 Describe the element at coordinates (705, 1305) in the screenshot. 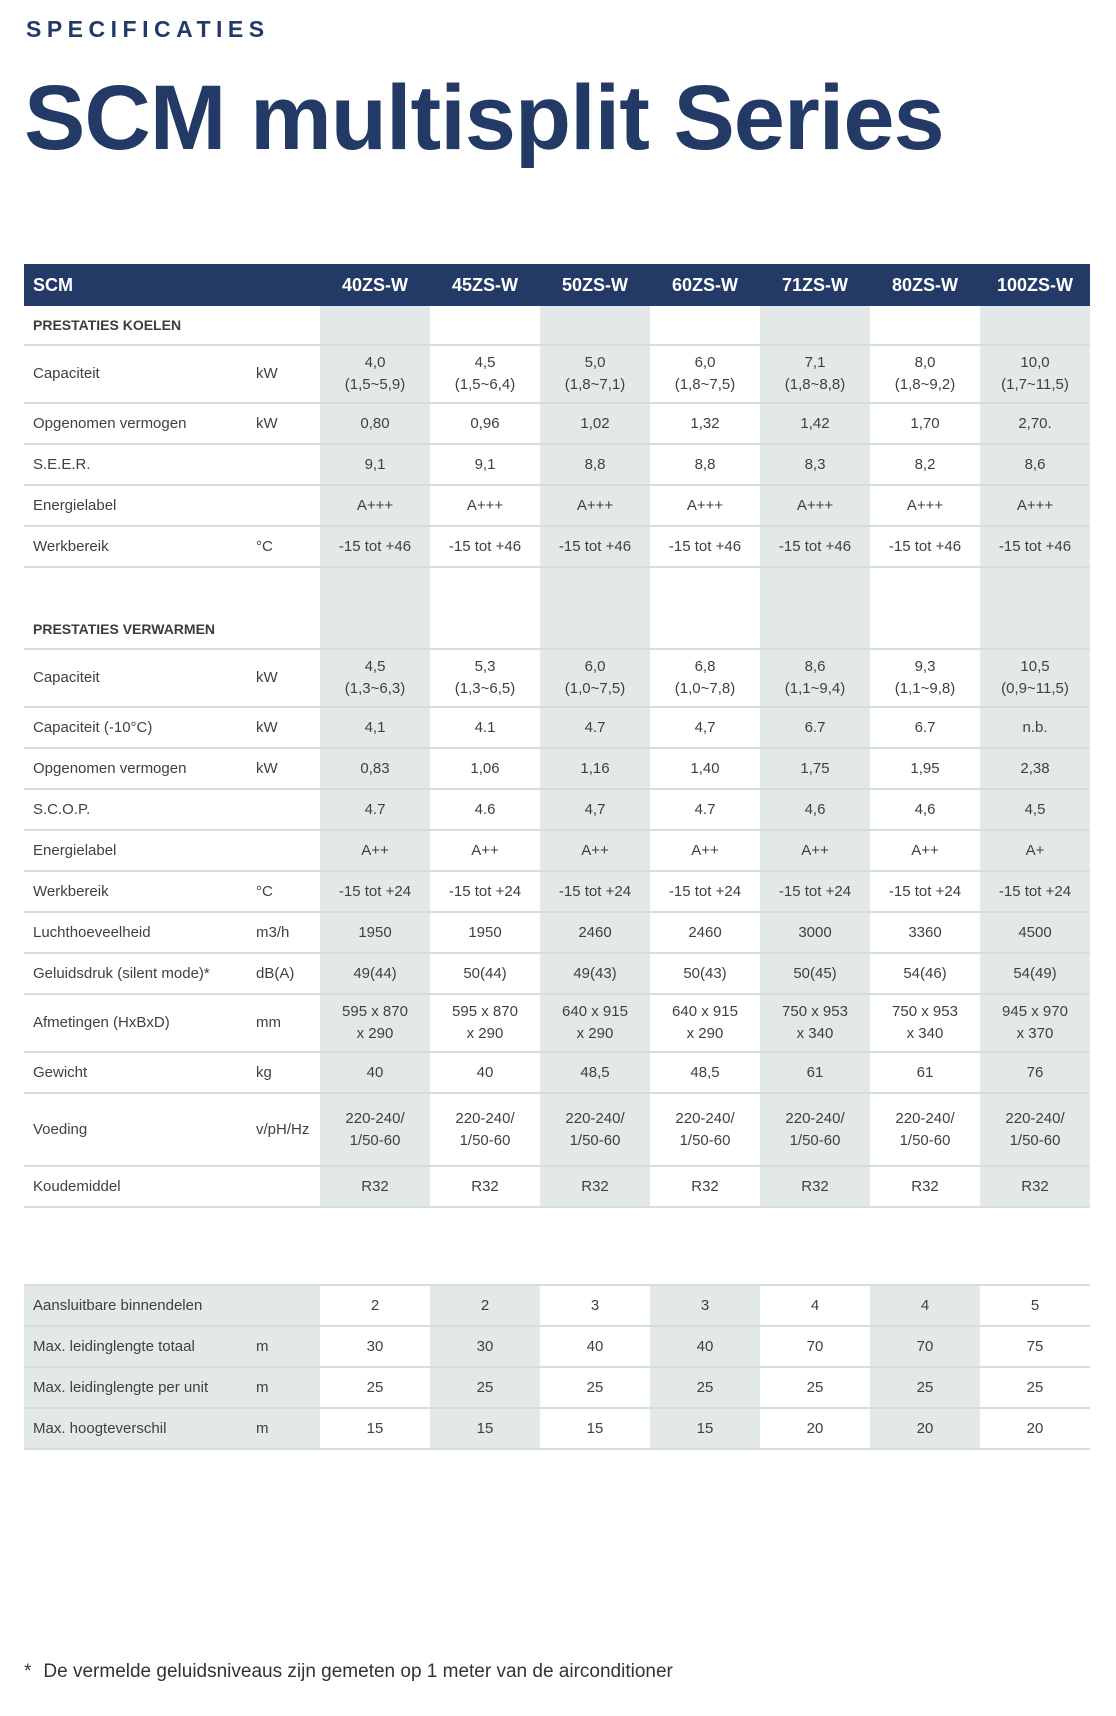

I see `cell-value: 3` at that location.